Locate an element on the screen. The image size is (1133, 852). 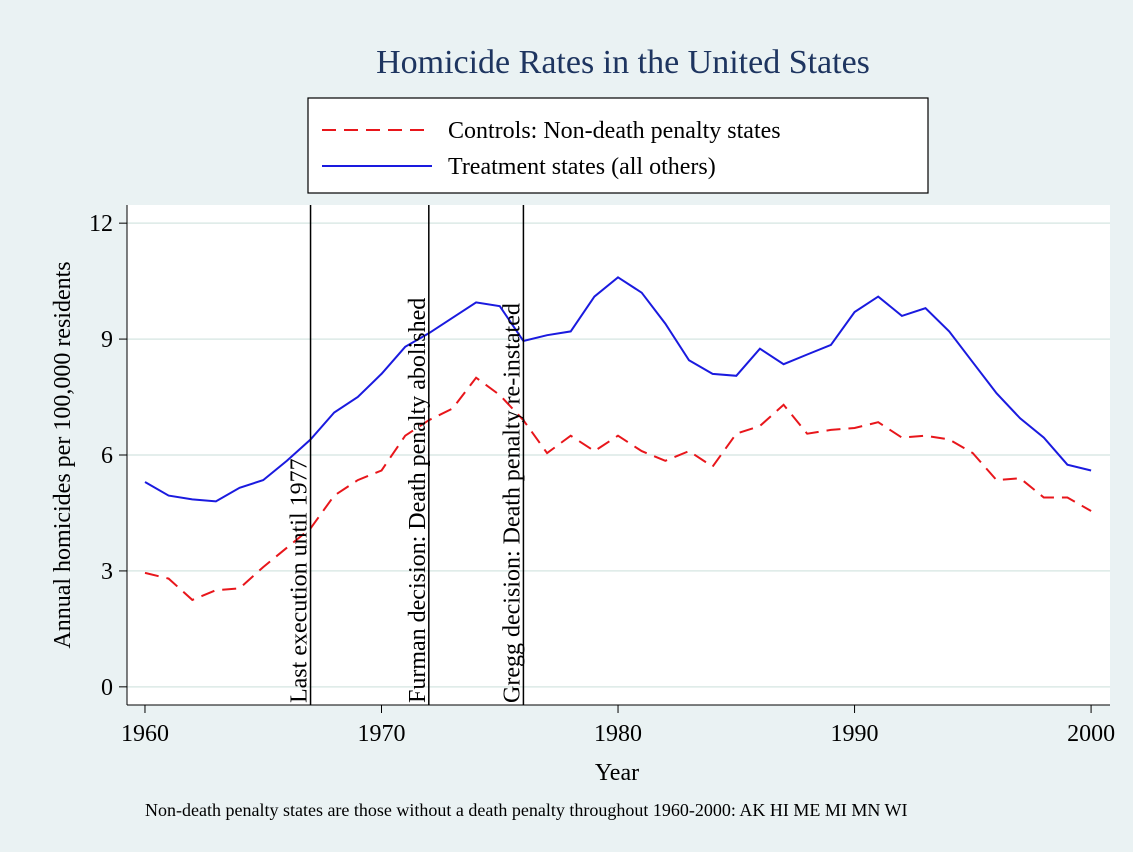
y-axis-label: Annual homicides per 100,000 residents is located at coordinates (63, 454).